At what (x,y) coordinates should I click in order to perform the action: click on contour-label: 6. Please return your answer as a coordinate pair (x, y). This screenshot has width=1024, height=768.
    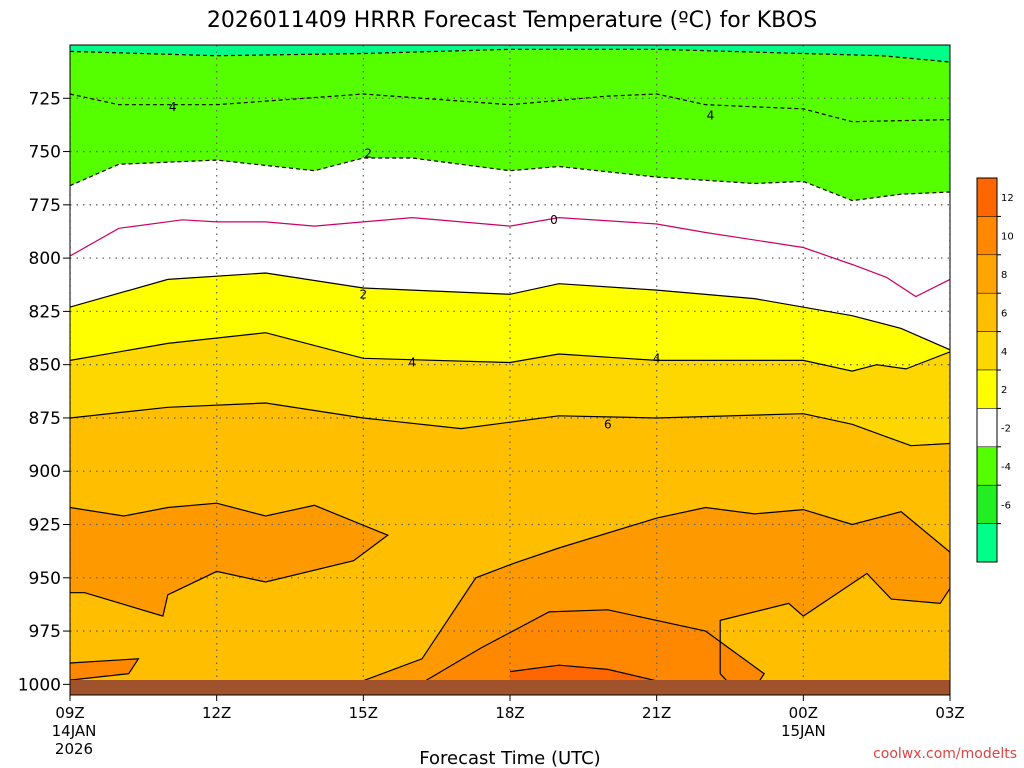
    Looking at the image, I should click on (608, 424).